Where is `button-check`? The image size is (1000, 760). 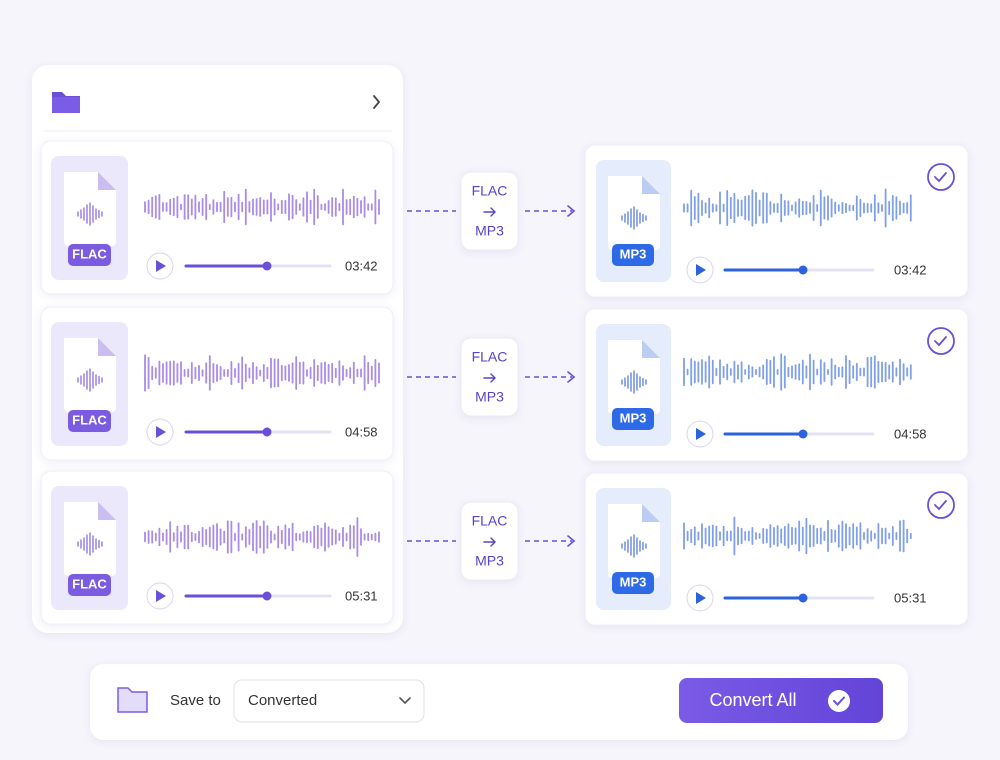
button-check is located at coordinates (839, 701).